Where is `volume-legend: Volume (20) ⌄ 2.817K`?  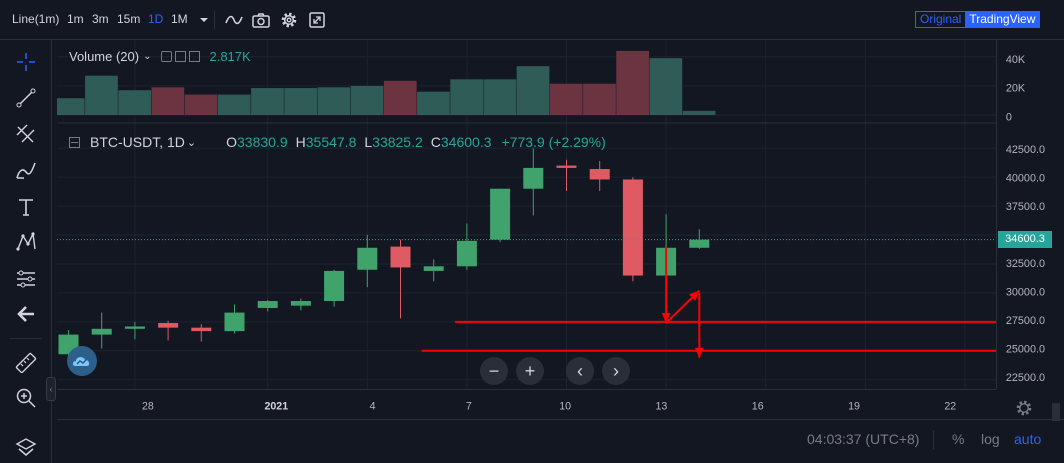 volume-legend: Volume (20) ⌄ 2.817K is located at coordinates (160, 56).